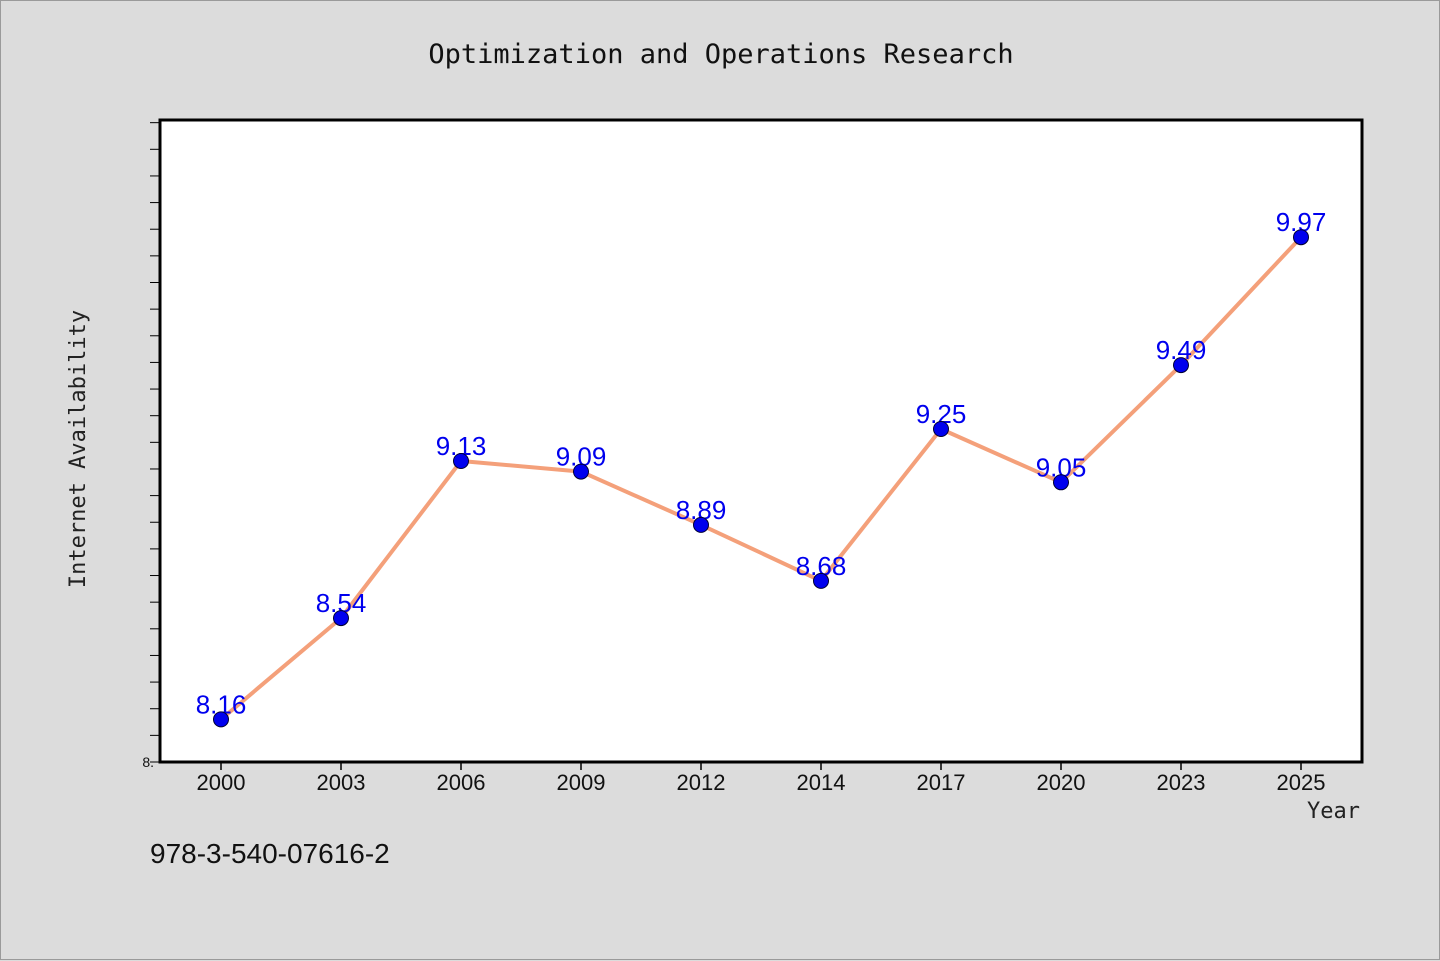  What do you see at coordinates (761, 778) in the screenshot?
I see `x-axis-ticks: 2000 2003 2006 2009 2012 2014 2017 2020 2023 2025` at bounding box center [761, 778].